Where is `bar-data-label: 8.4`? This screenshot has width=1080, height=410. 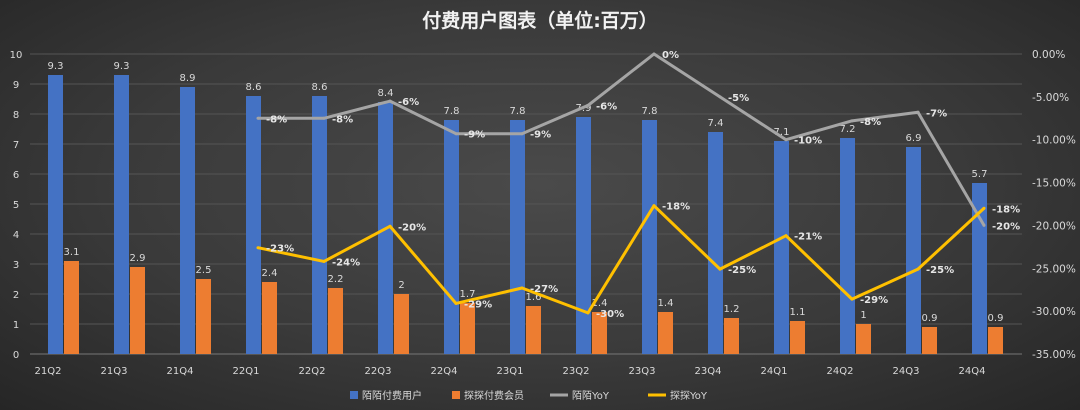
bar-data-label: 8.4 is located at coordinates (386, 93).